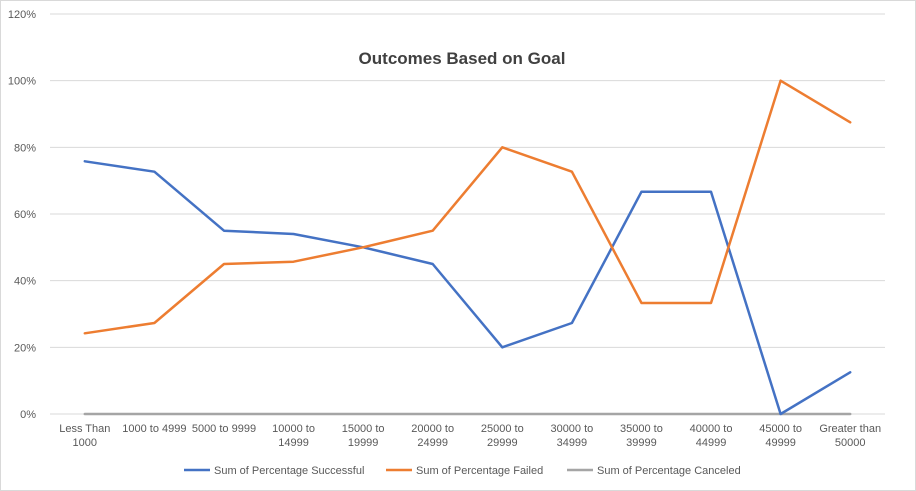  Describe the element at coordinates (289, 471) in the screenshot. I see `legend-label: Sum of Percentage Successful` at that location.